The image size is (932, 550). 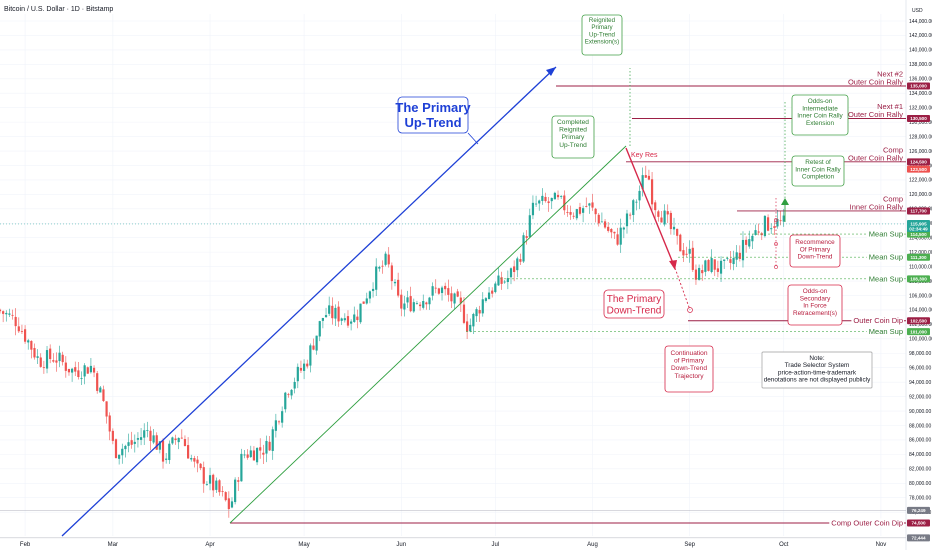 I want to click on downtrend-continuation-dotted, so click(x=682, y=289).